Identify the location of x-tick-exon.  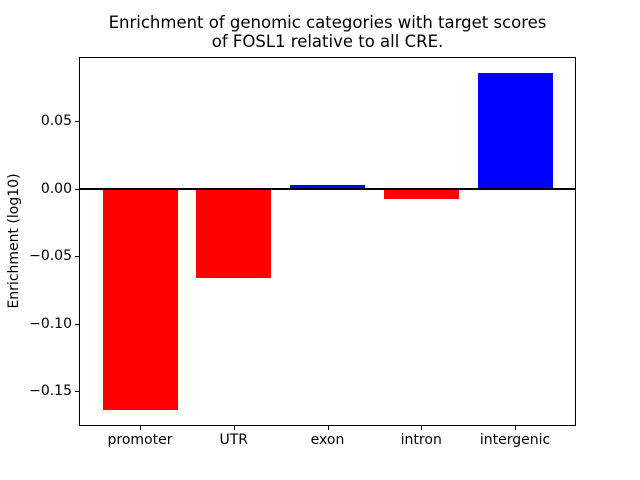
(328, 428).